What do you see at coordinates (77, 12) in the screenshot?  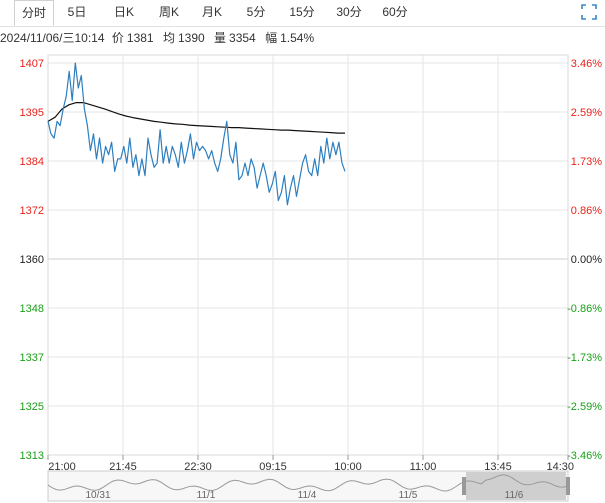 I see `tab-5day: 5日` at bounding box center [77, 12].